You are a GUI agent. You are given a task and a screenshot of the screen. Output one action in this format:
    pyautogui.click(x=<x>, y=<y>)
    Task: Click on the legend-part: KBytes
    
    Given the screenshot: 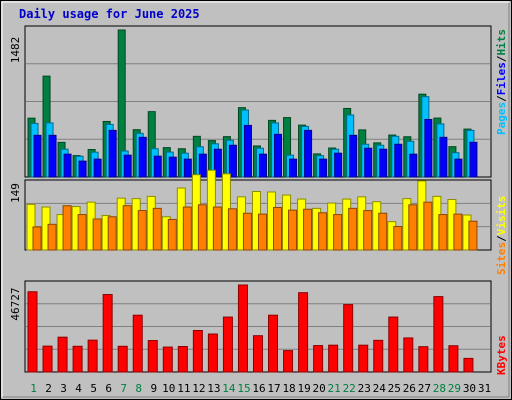 What is the action you would take?
    pyautogui.click(x=501, y=355)
    